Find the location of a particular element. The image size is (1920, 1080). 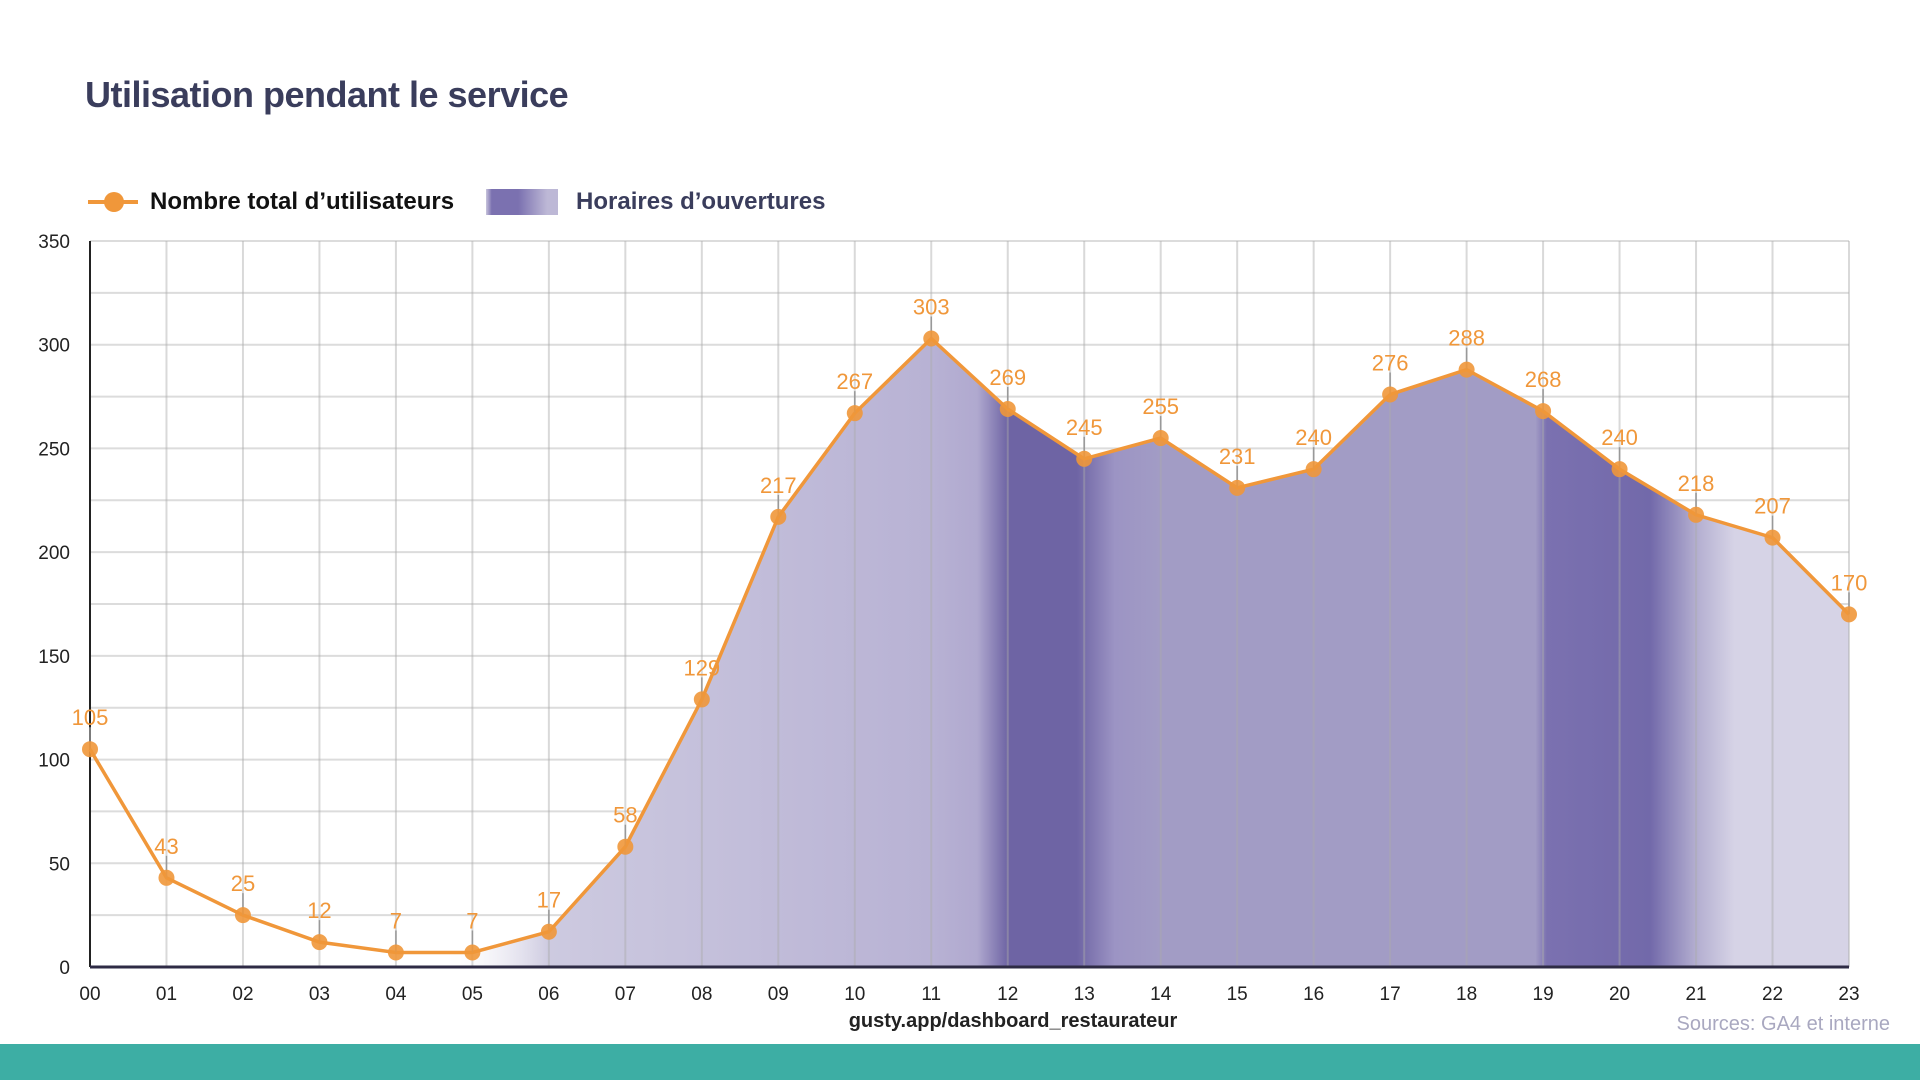

data-label: 245 is located at coordinates (1084, 427).